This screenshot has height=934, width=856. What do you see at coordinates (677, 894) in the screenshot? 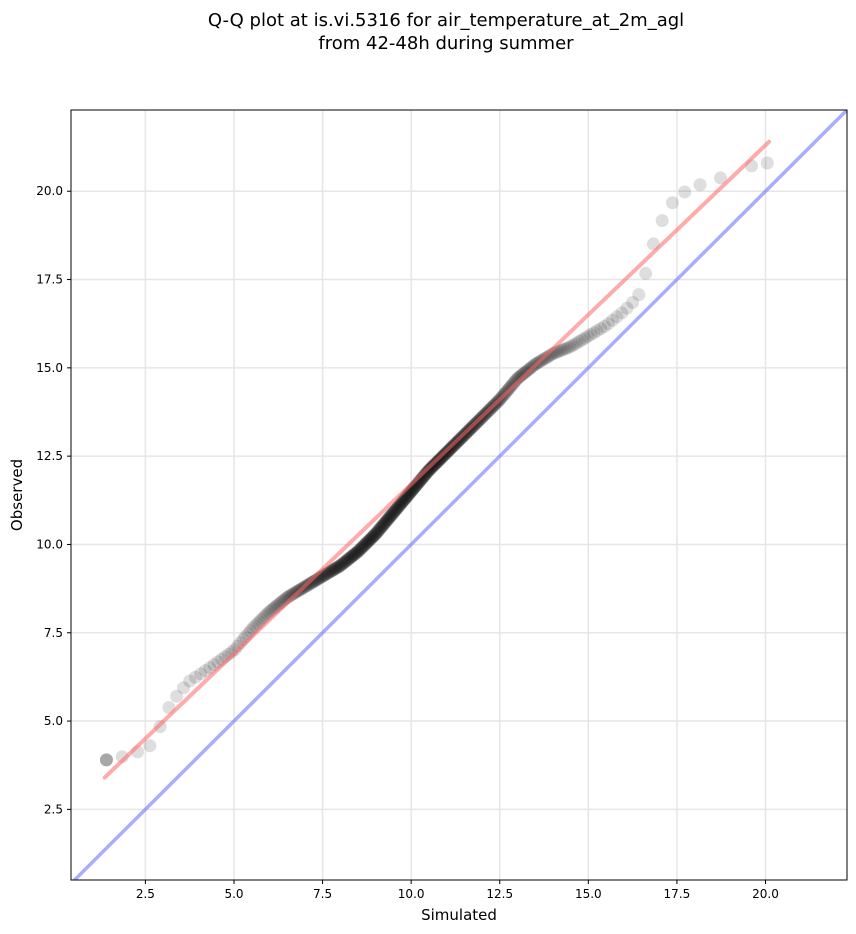
I see `x-tick-label: 17.5` at bounding box center [677, 894].